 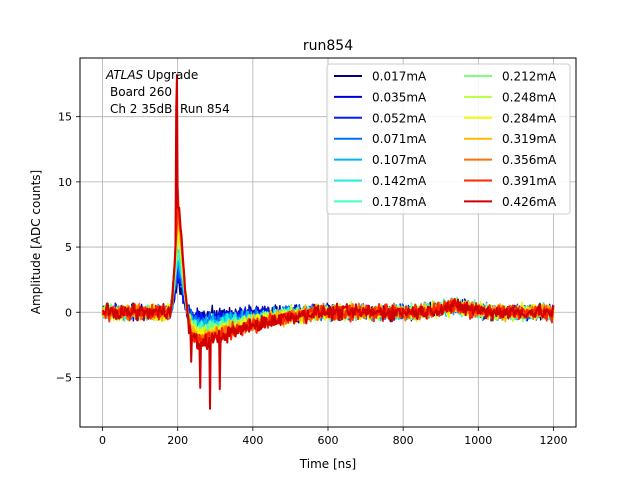 What do you see at coordinates (529, 77) in the screenshot?
I see `legend-label: 0.212mA` at bounding box center [529, 77].